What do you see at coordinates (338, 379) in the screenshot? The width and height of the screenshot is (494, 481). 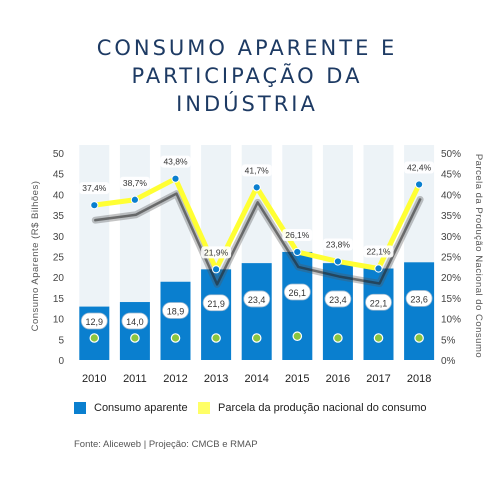 I see `x-tick-2016: 2016` at bounding box center [338, 379].